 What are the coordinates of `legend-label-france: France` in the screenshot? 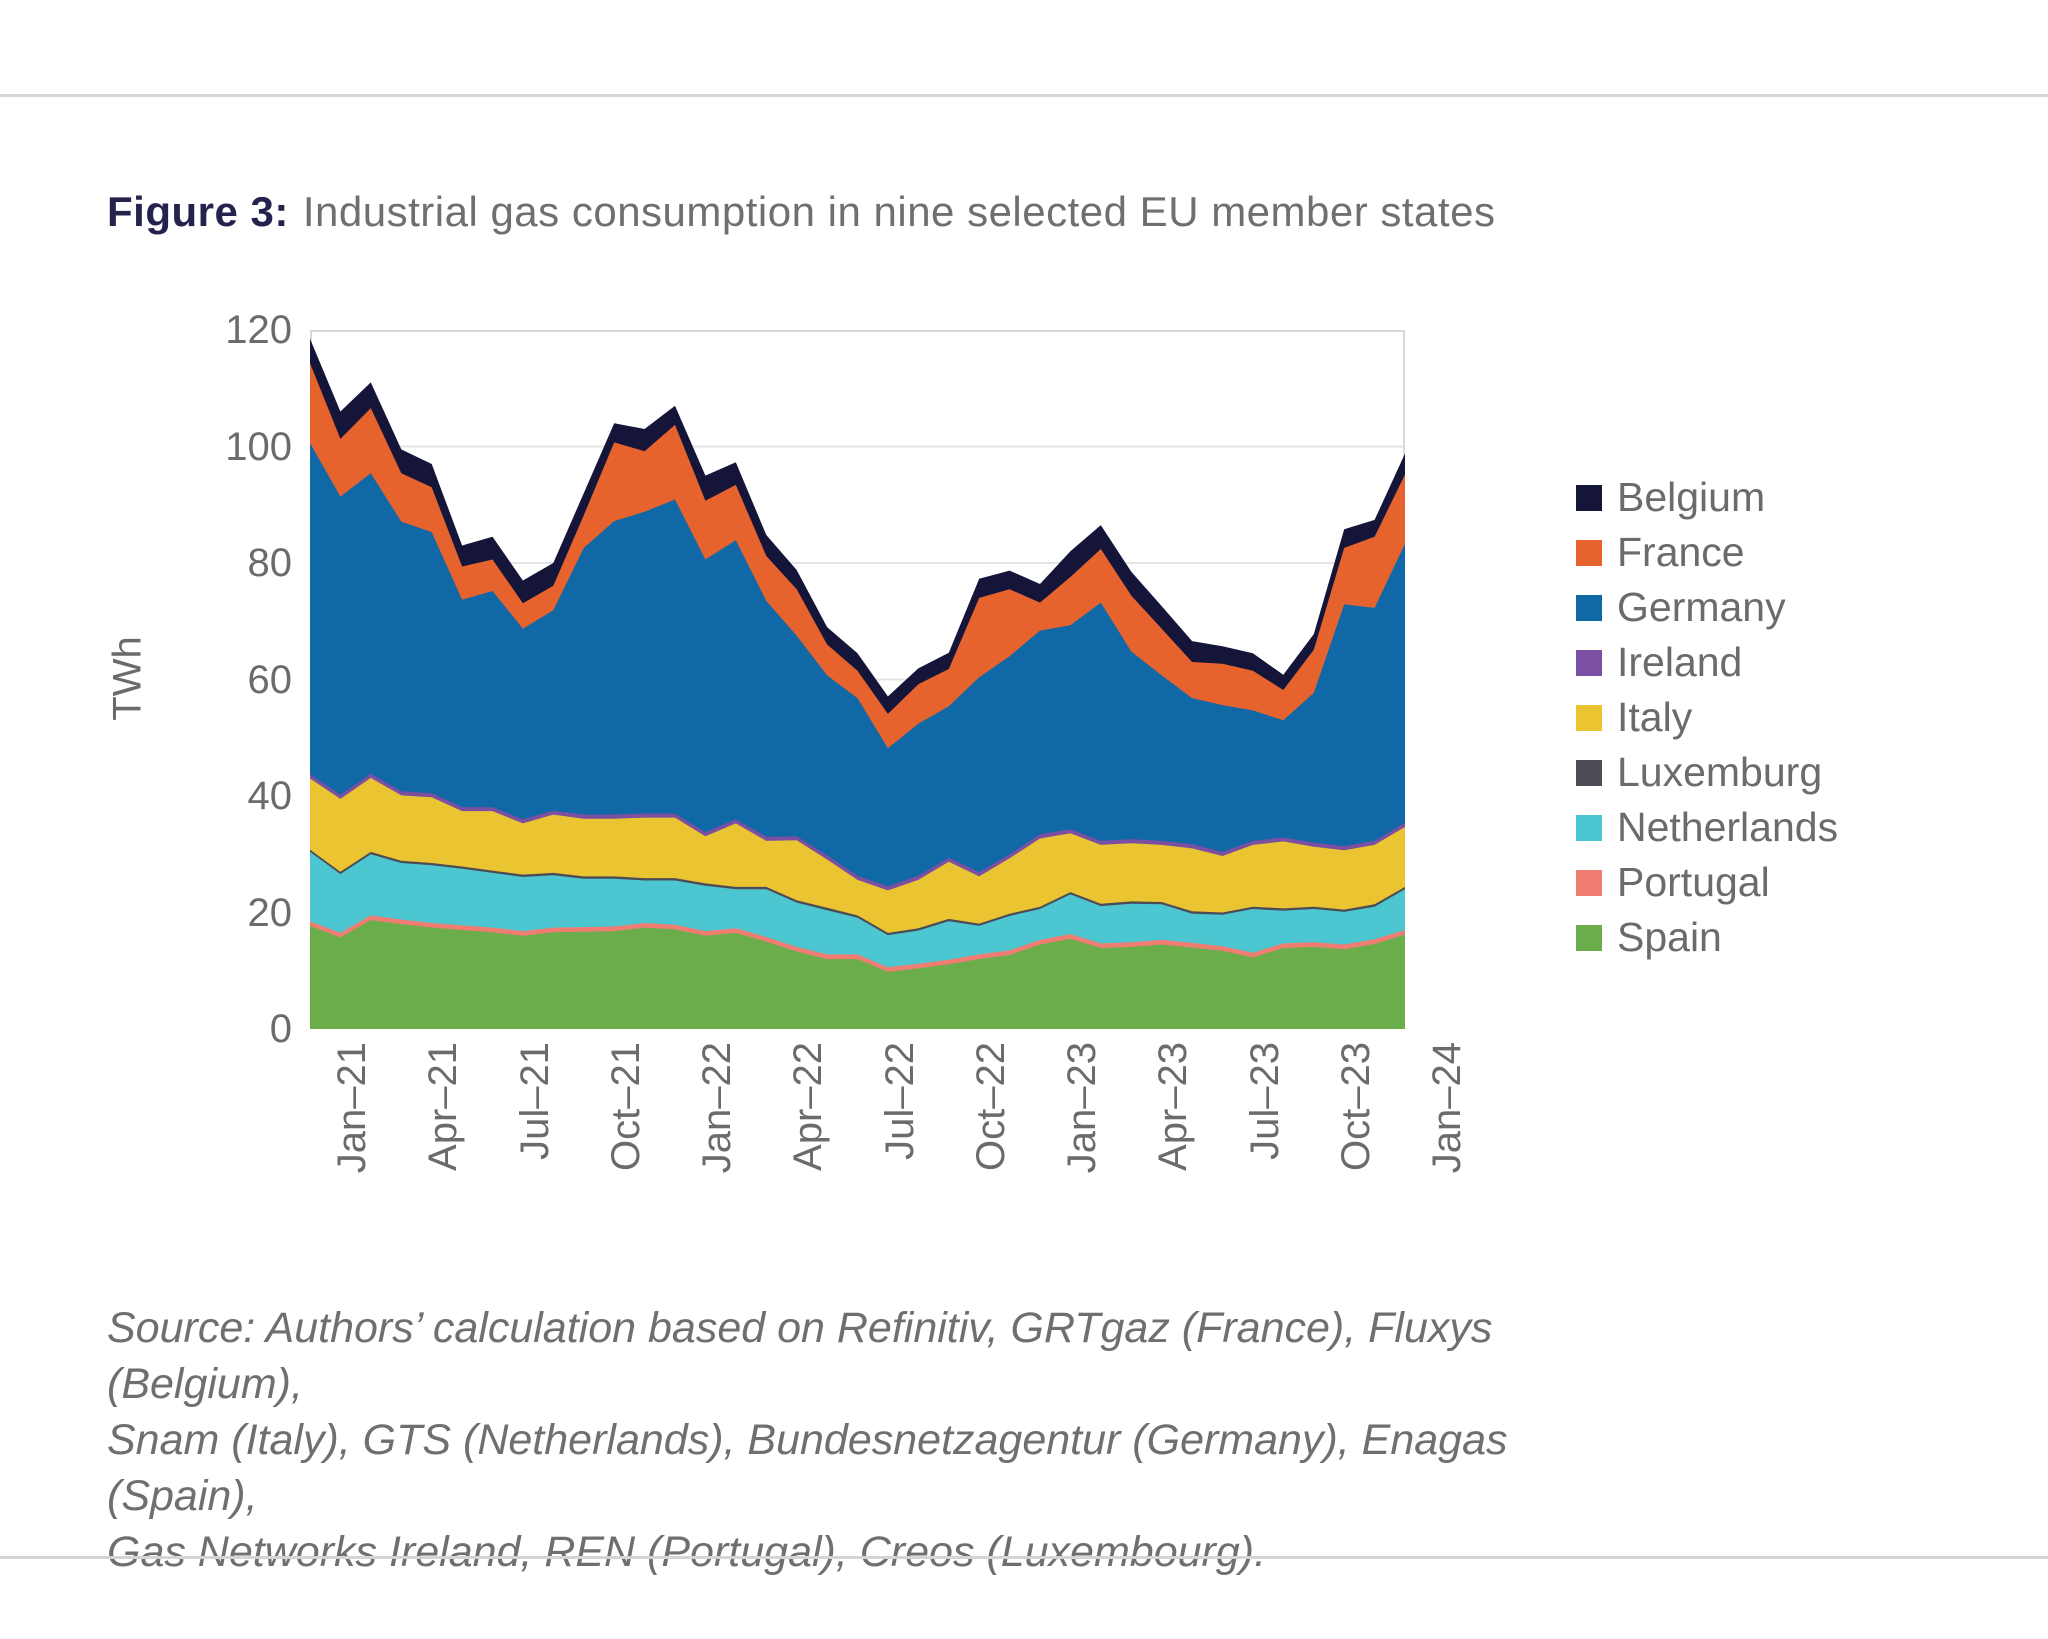 It's located at (1681, 552).